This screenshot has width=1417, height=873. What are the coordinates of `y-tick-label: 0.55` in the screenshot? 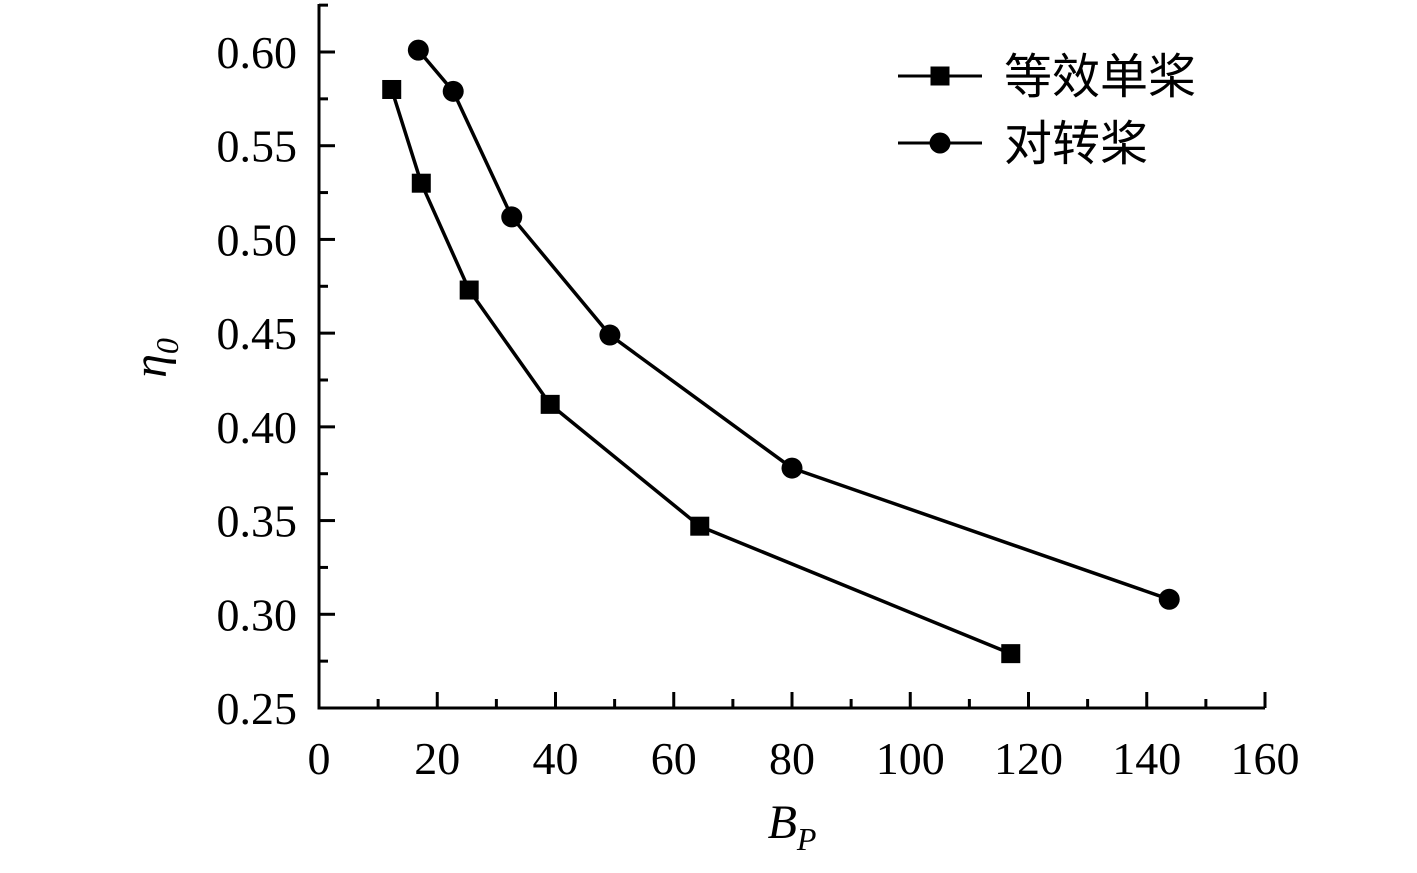 It's located at (257, 146).